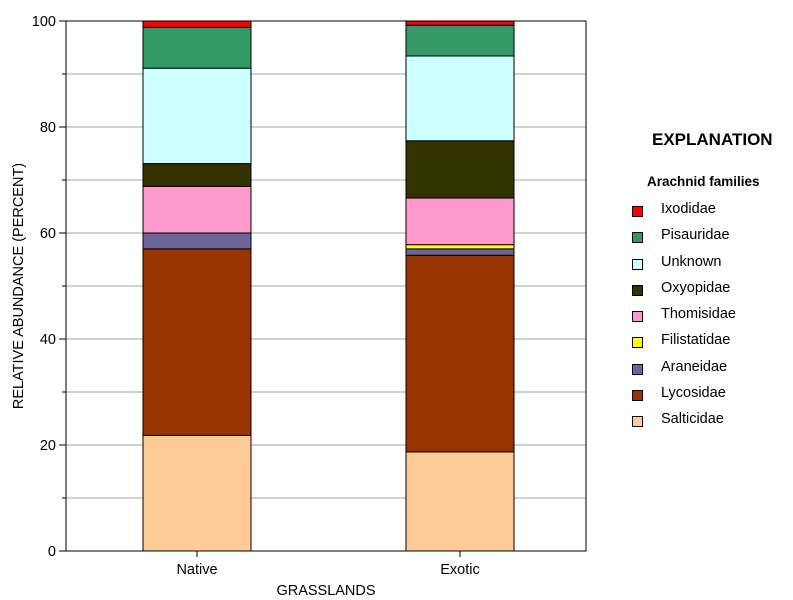 This screenshot has height=600, width=793. Describe the element at coordinates (197, 209) in the screenshot. I see `bar-segment-thomisidae-native` at that location.